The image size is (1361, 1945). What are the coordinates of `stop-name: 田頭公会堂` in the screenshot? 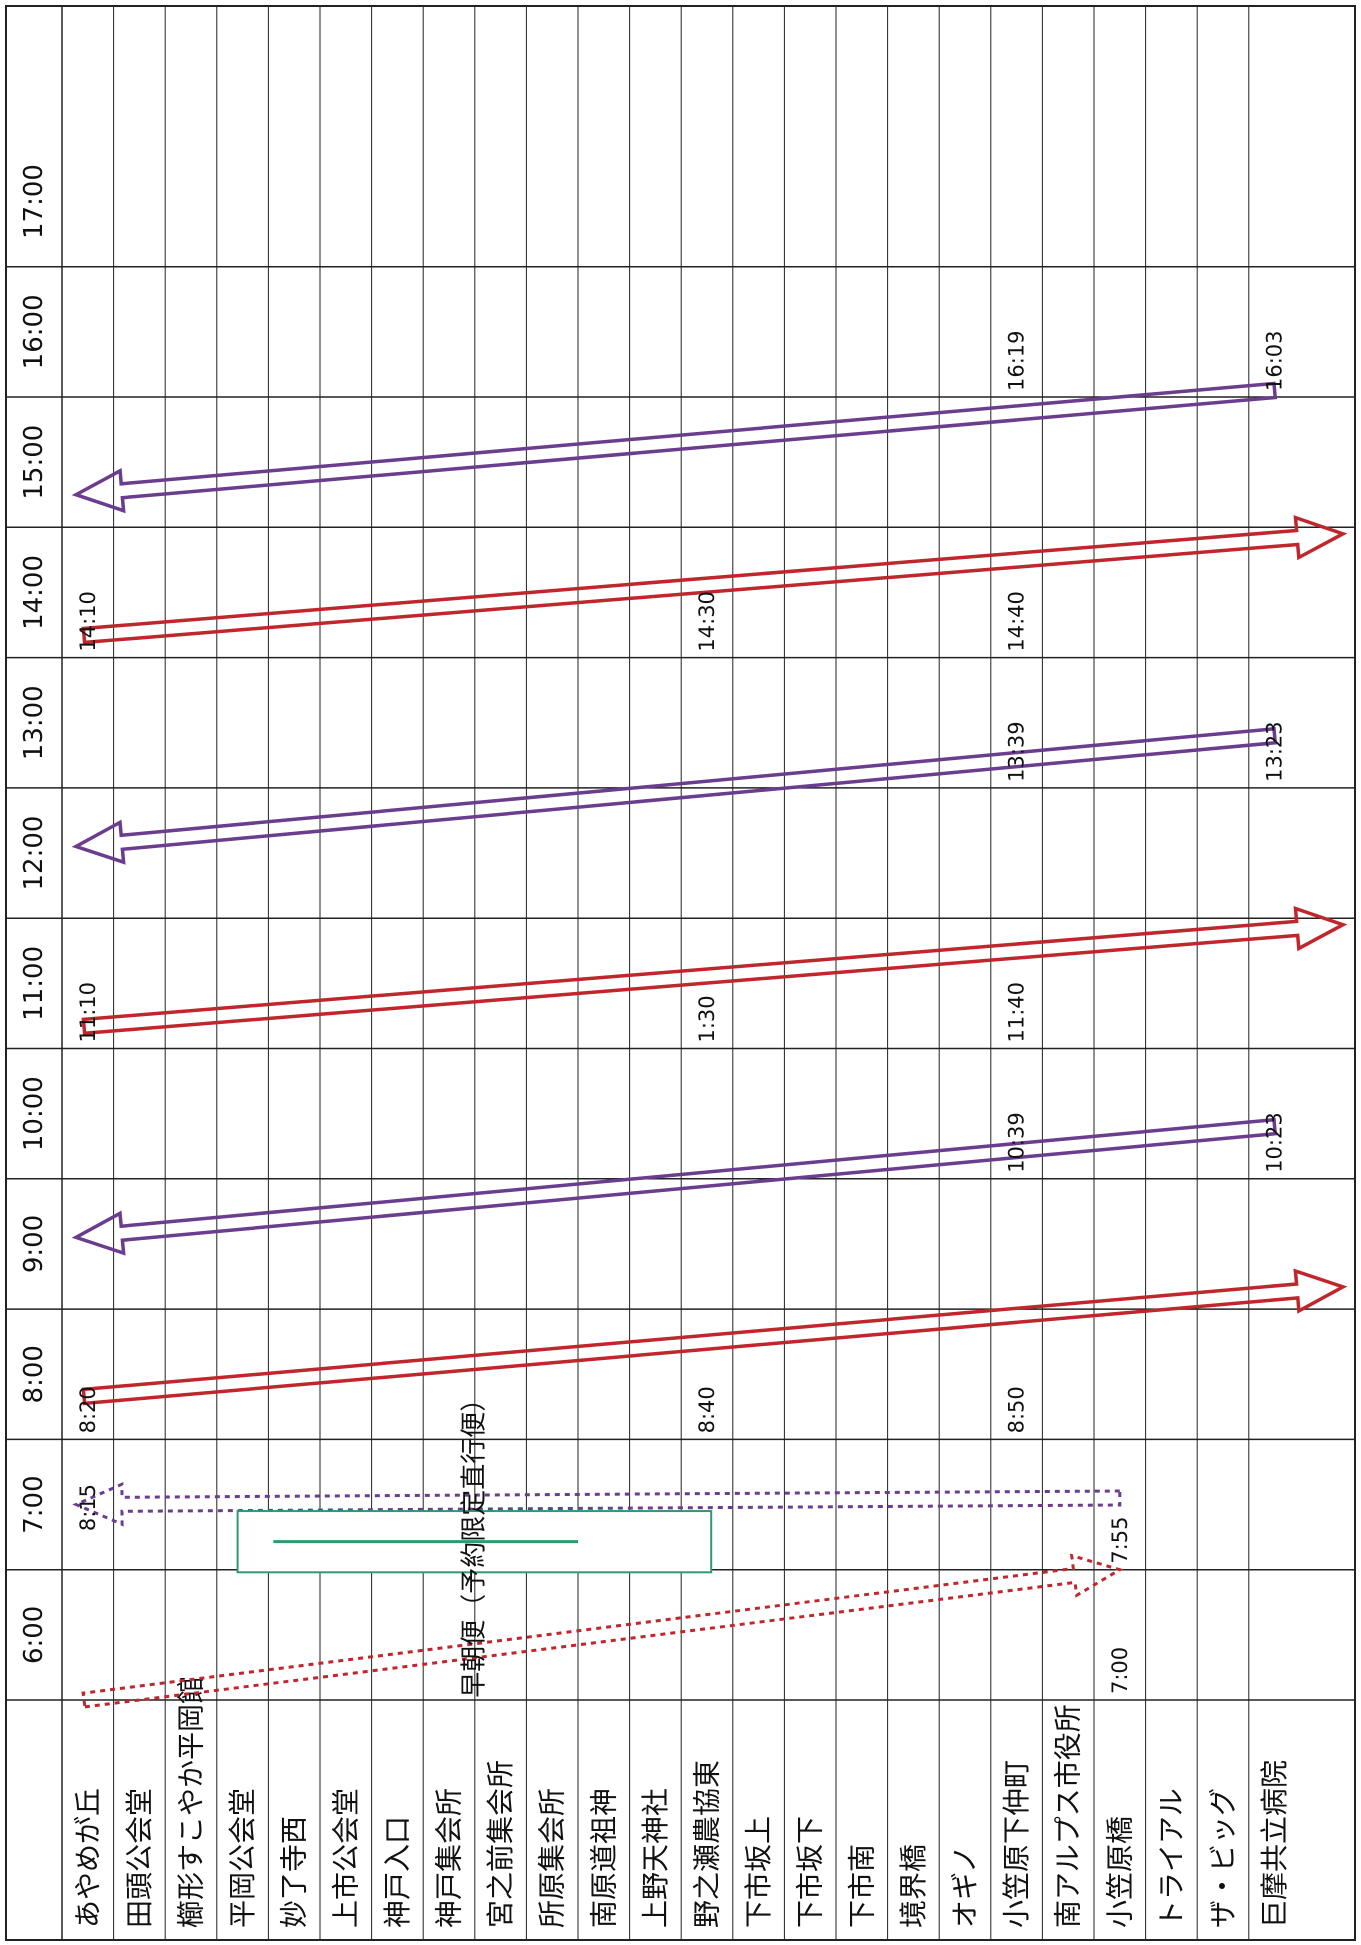 It's located at (139, 1858).